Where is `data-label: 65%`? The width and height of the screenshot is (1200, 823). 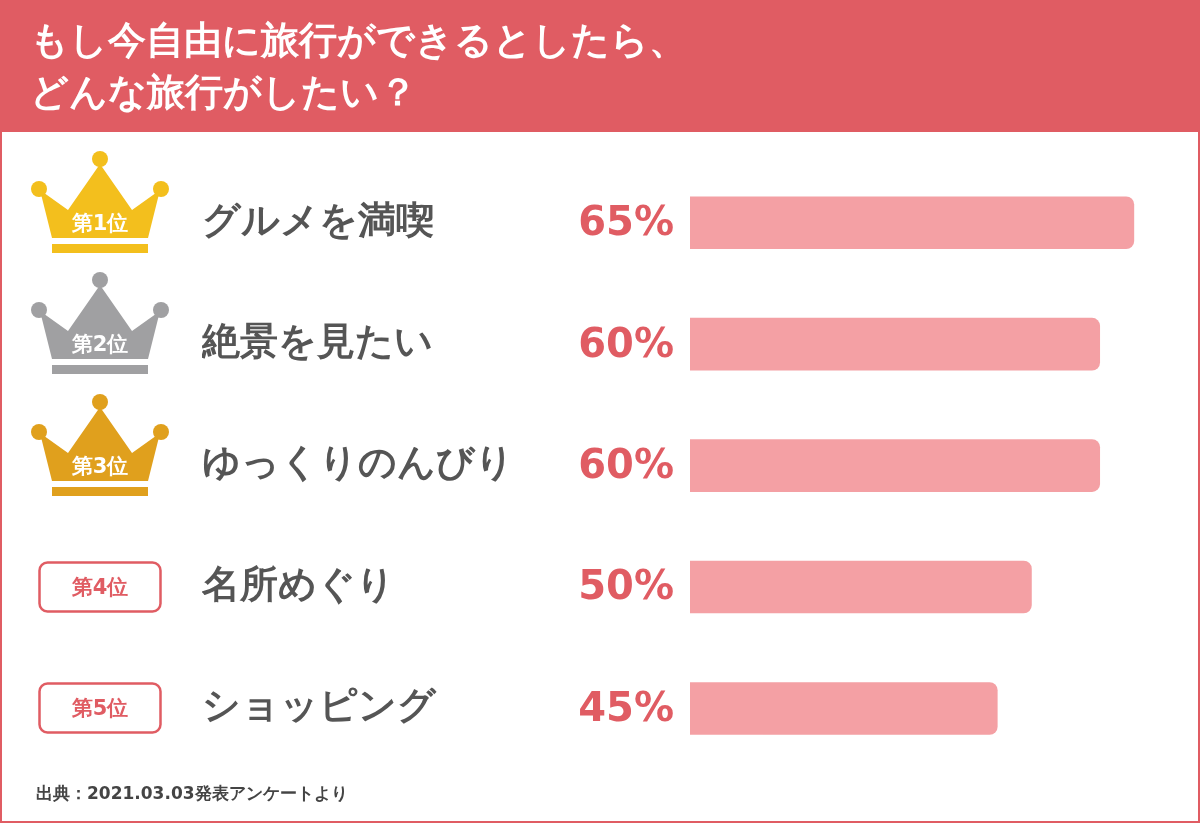
data-label: 65% is located at coordinates (626, 221).